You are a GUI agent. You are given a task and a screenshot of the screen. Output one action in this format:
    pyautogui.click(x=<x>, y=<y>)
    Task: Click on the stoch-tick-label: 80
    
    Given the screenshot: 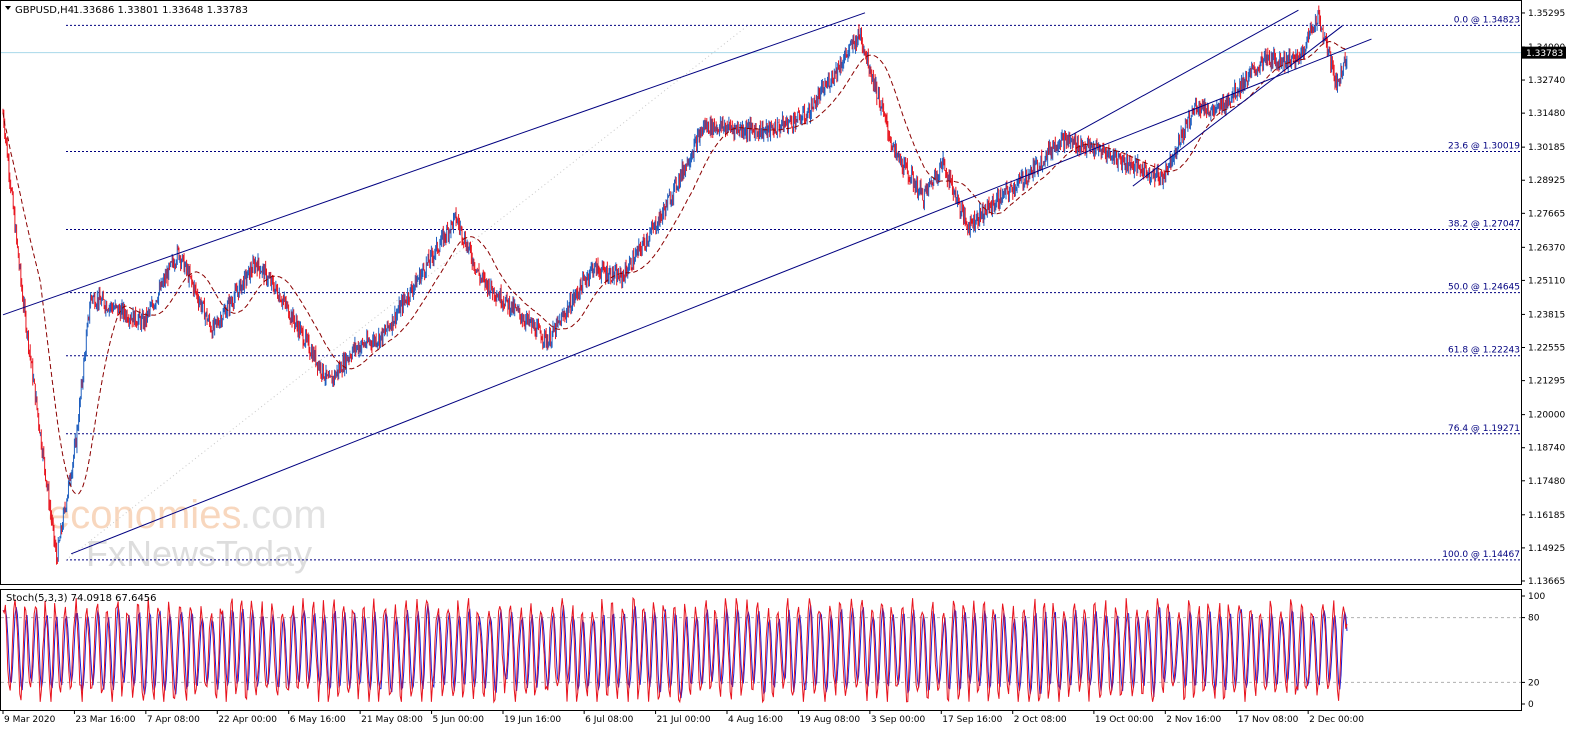 What is the action you would take?
    pyautogui.click(x=1534, y=619)
    